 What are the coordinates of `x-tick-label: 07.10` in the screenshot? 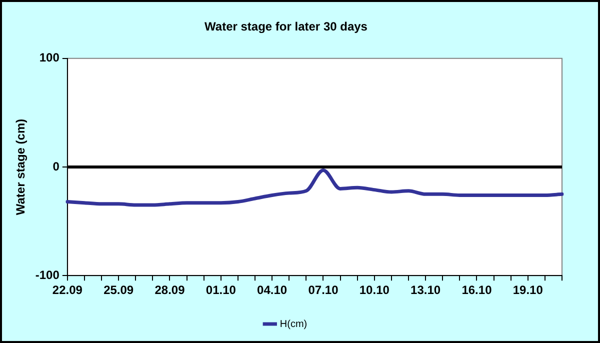 It's located at (323, 290).